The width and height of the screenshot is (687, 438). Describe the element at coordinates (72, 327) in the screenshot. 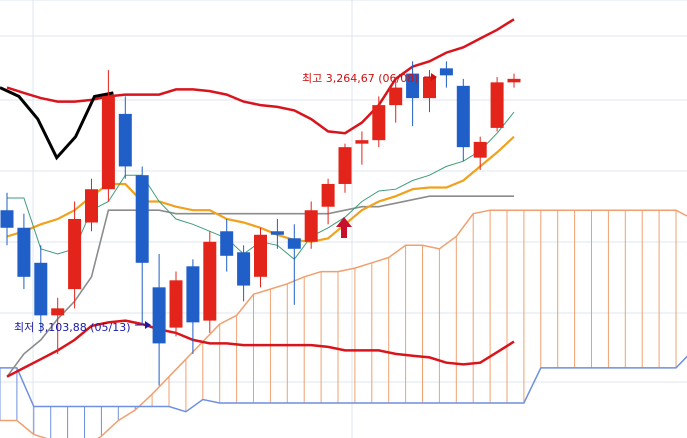

I see `low-annotation: 최저 3,103,88 (05/13)` at that location.